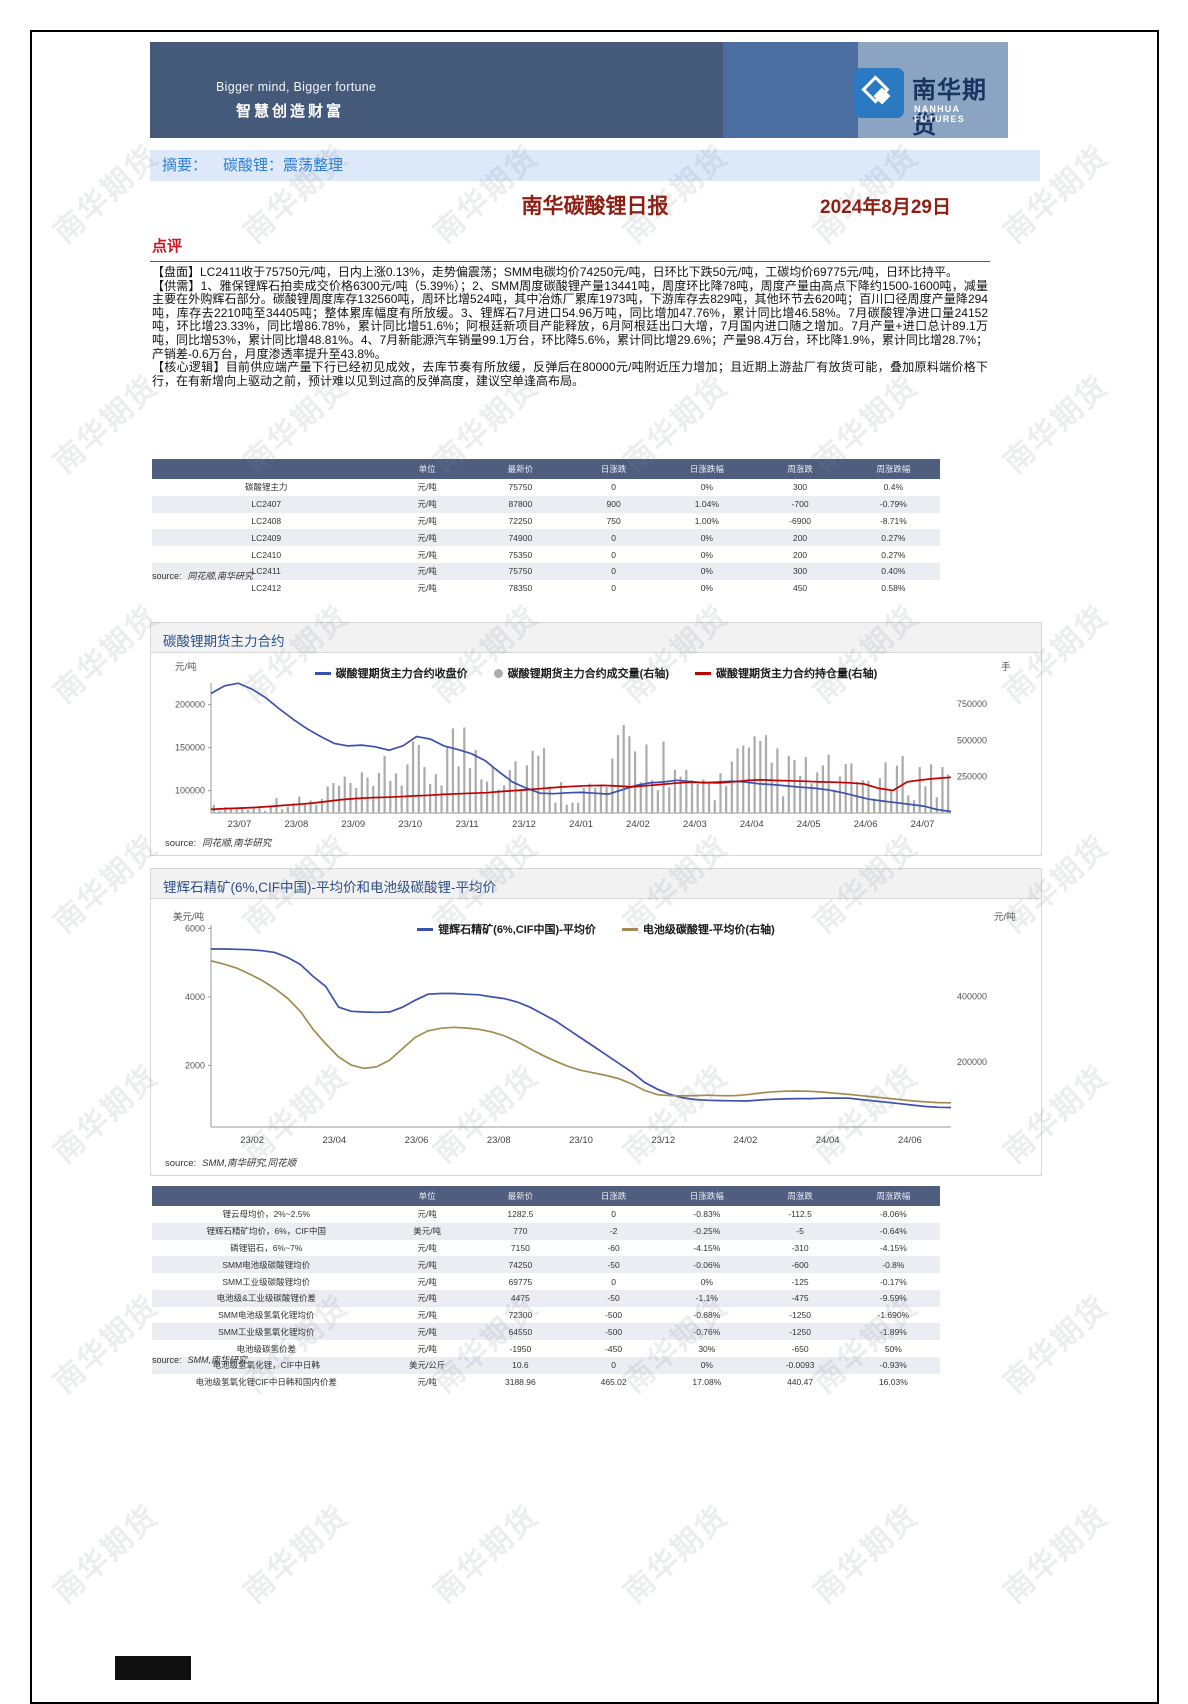 This screenshot has width=1188, height=1704. I want to click on table-cell: 50%, so click(893, 1349).